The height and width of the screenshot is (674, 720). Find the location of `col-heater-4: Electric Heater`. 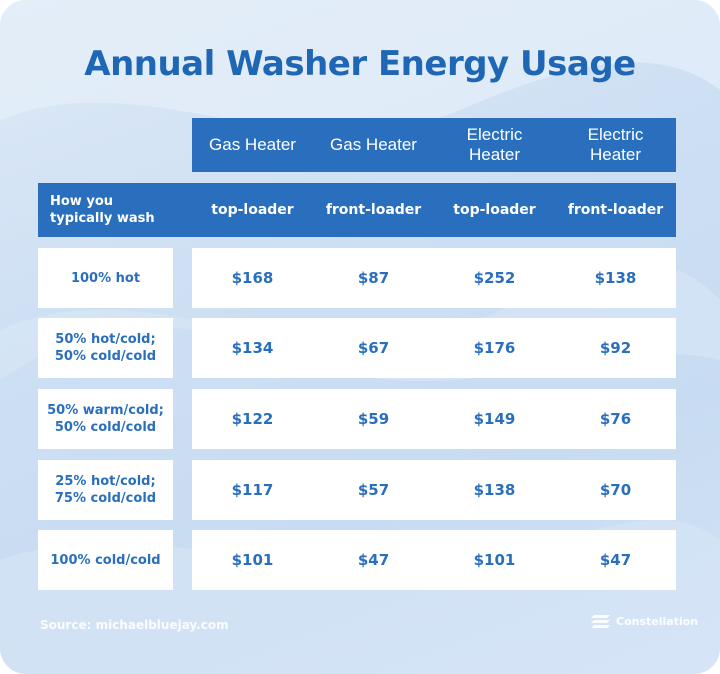

col-heater-4: Electric Heater is located at coordinates (615, 144).